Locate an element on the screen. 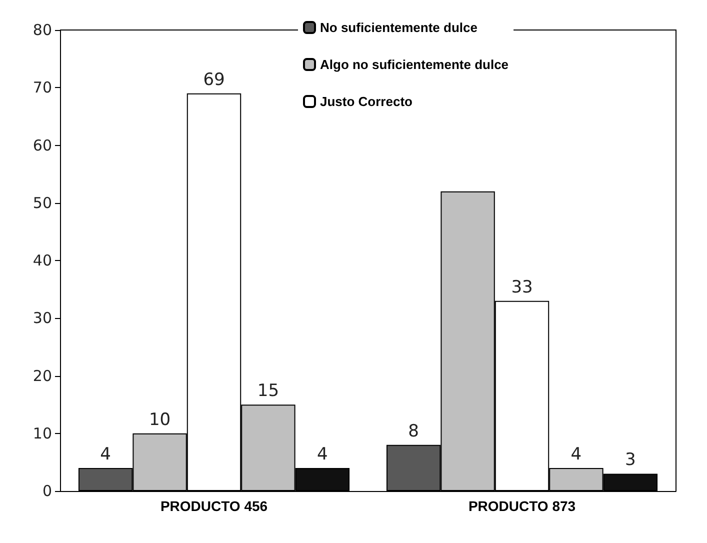  y-tick-label: 40 is located at coordinates (42, 261).